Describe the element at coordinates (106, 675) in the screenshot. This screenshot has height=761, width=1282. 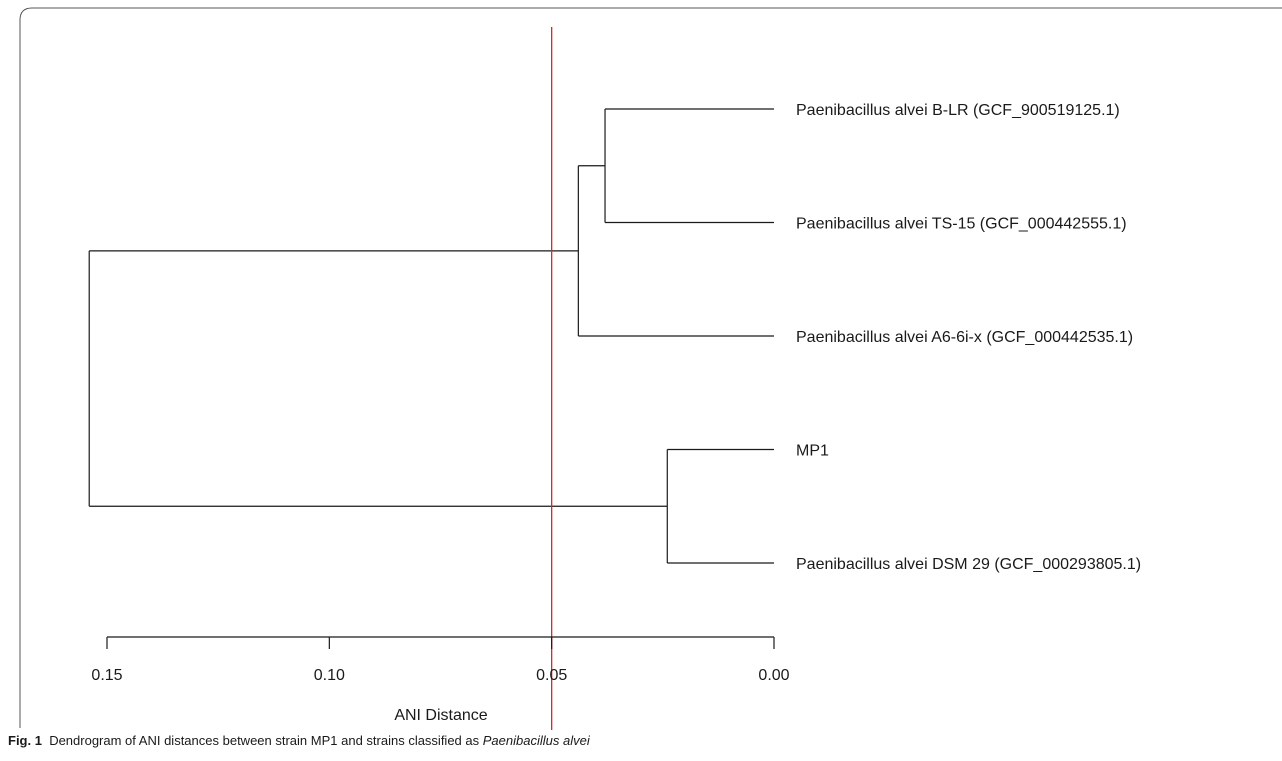
I see `x-tick-label: 0.15` at that location.